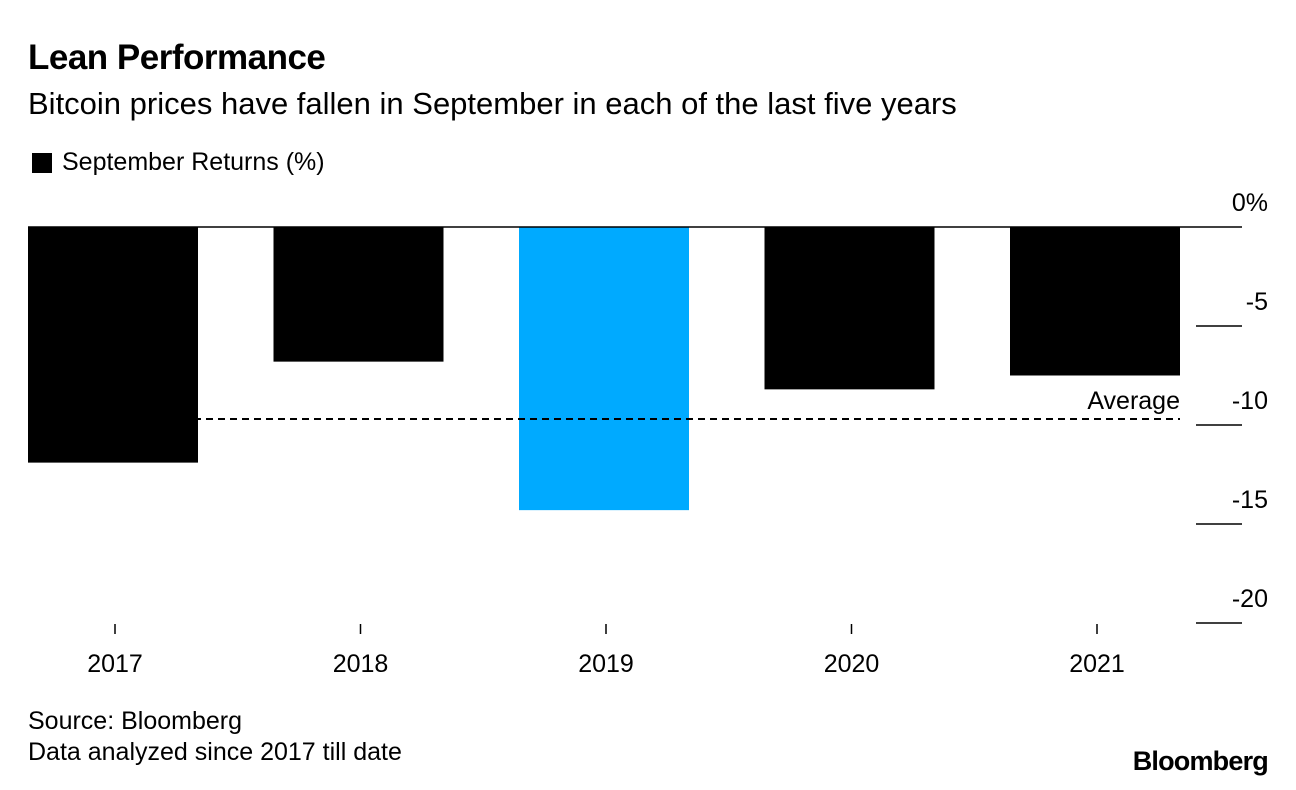 The image size is (1296, 790). I want to click on legend: September Returns (%), so click(178, 162).